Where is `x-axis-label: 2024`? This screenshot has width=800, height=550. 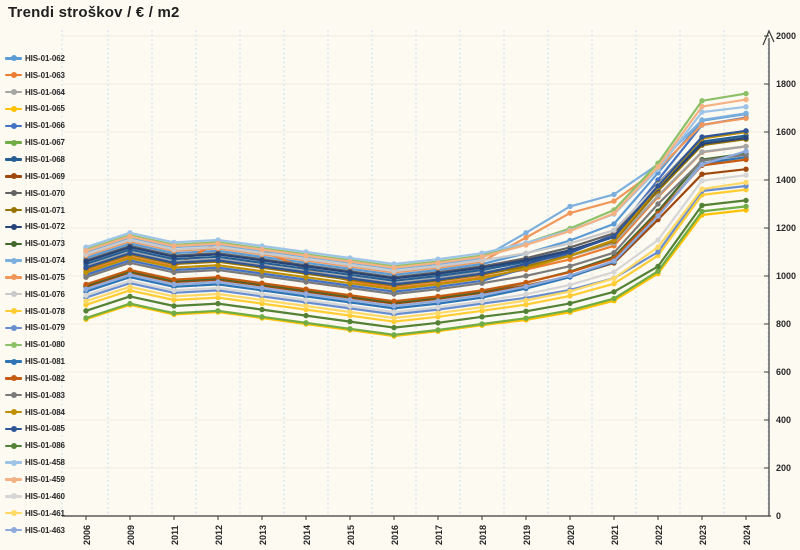
x-axis-label: 2024 is located at coordinates (747, 535).